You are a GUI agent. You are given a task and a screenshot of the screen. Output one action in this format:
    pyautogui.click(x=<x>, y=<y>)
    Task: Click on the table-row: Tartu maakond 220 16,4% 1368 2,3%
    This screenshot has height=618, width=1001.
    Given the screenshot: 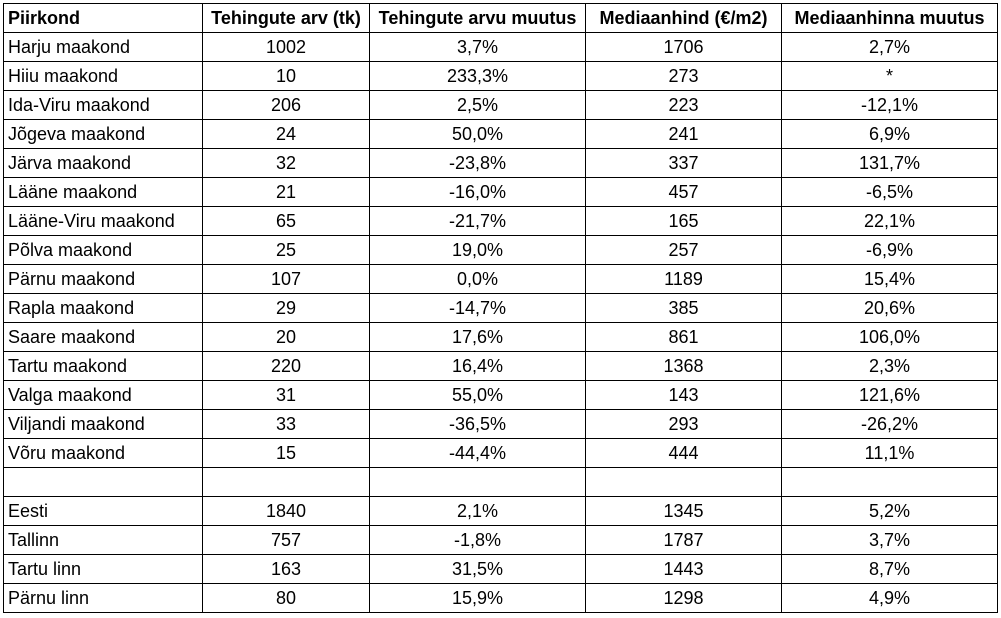 What is the action you would take?
    pyautogui.click(x=500, y=366)
    